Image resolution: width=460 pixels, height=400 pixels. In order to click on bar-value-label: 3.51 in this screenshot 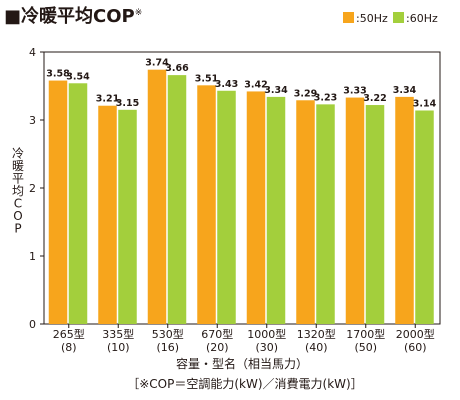, I will do `click(206, 78)`.